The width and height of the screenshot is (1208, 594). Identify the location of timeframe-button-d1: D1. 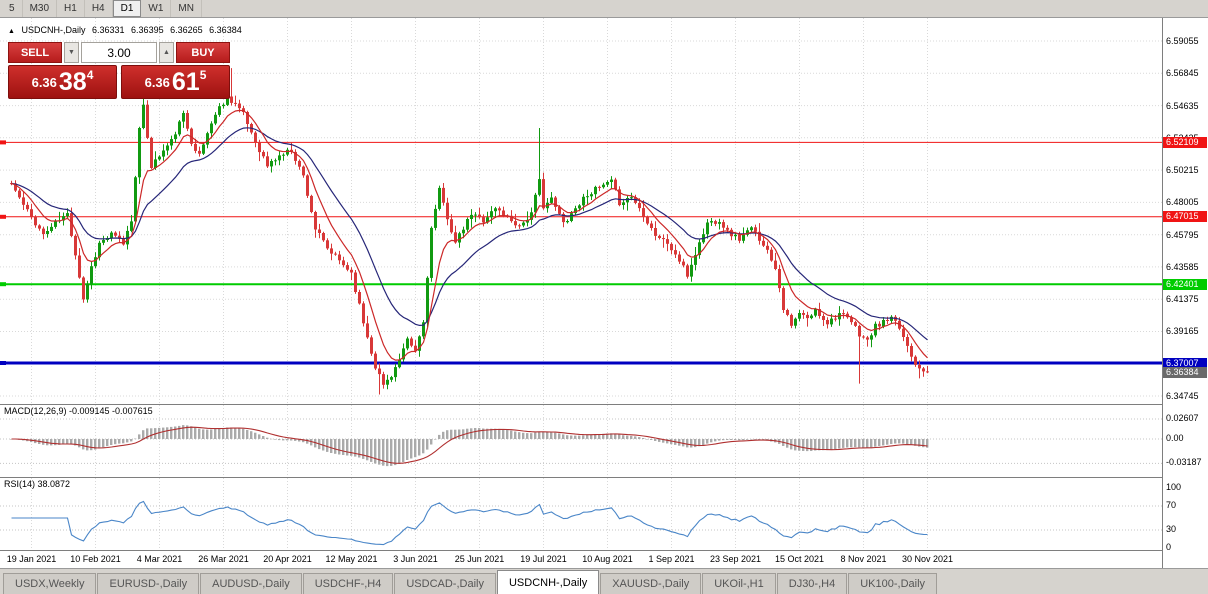
(127, 8).